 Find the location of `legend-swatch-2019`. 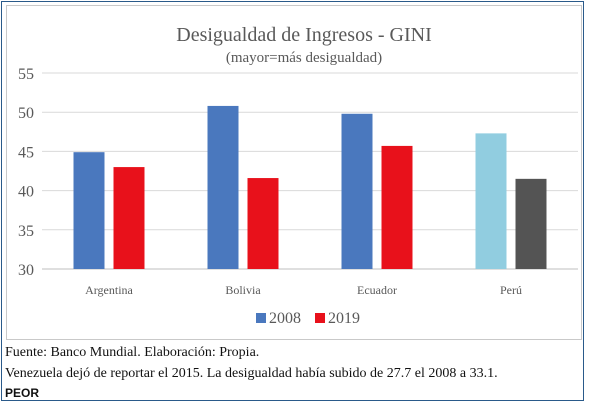

legend-swatch-2019 is located at coordinates (320, 318).